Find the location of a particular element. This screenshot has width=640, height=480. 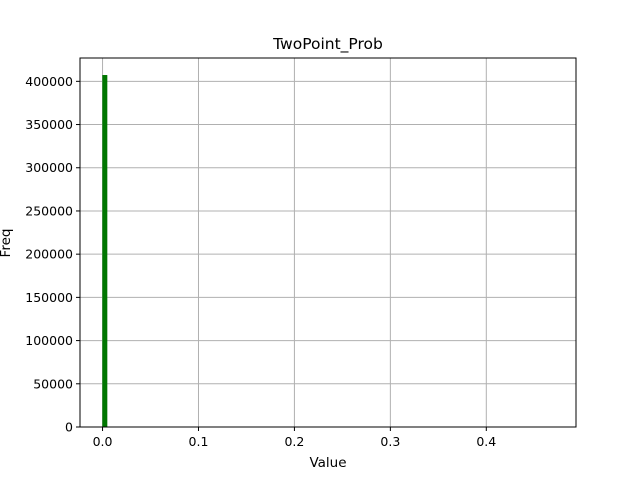

y-tick-label: 250000 is located at coordinates (49, 210).